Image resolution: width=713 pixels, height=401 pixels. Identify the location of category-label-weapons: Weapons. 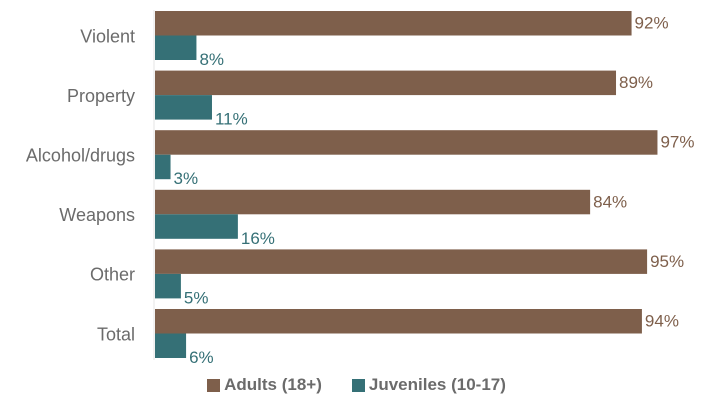
(97, 215).